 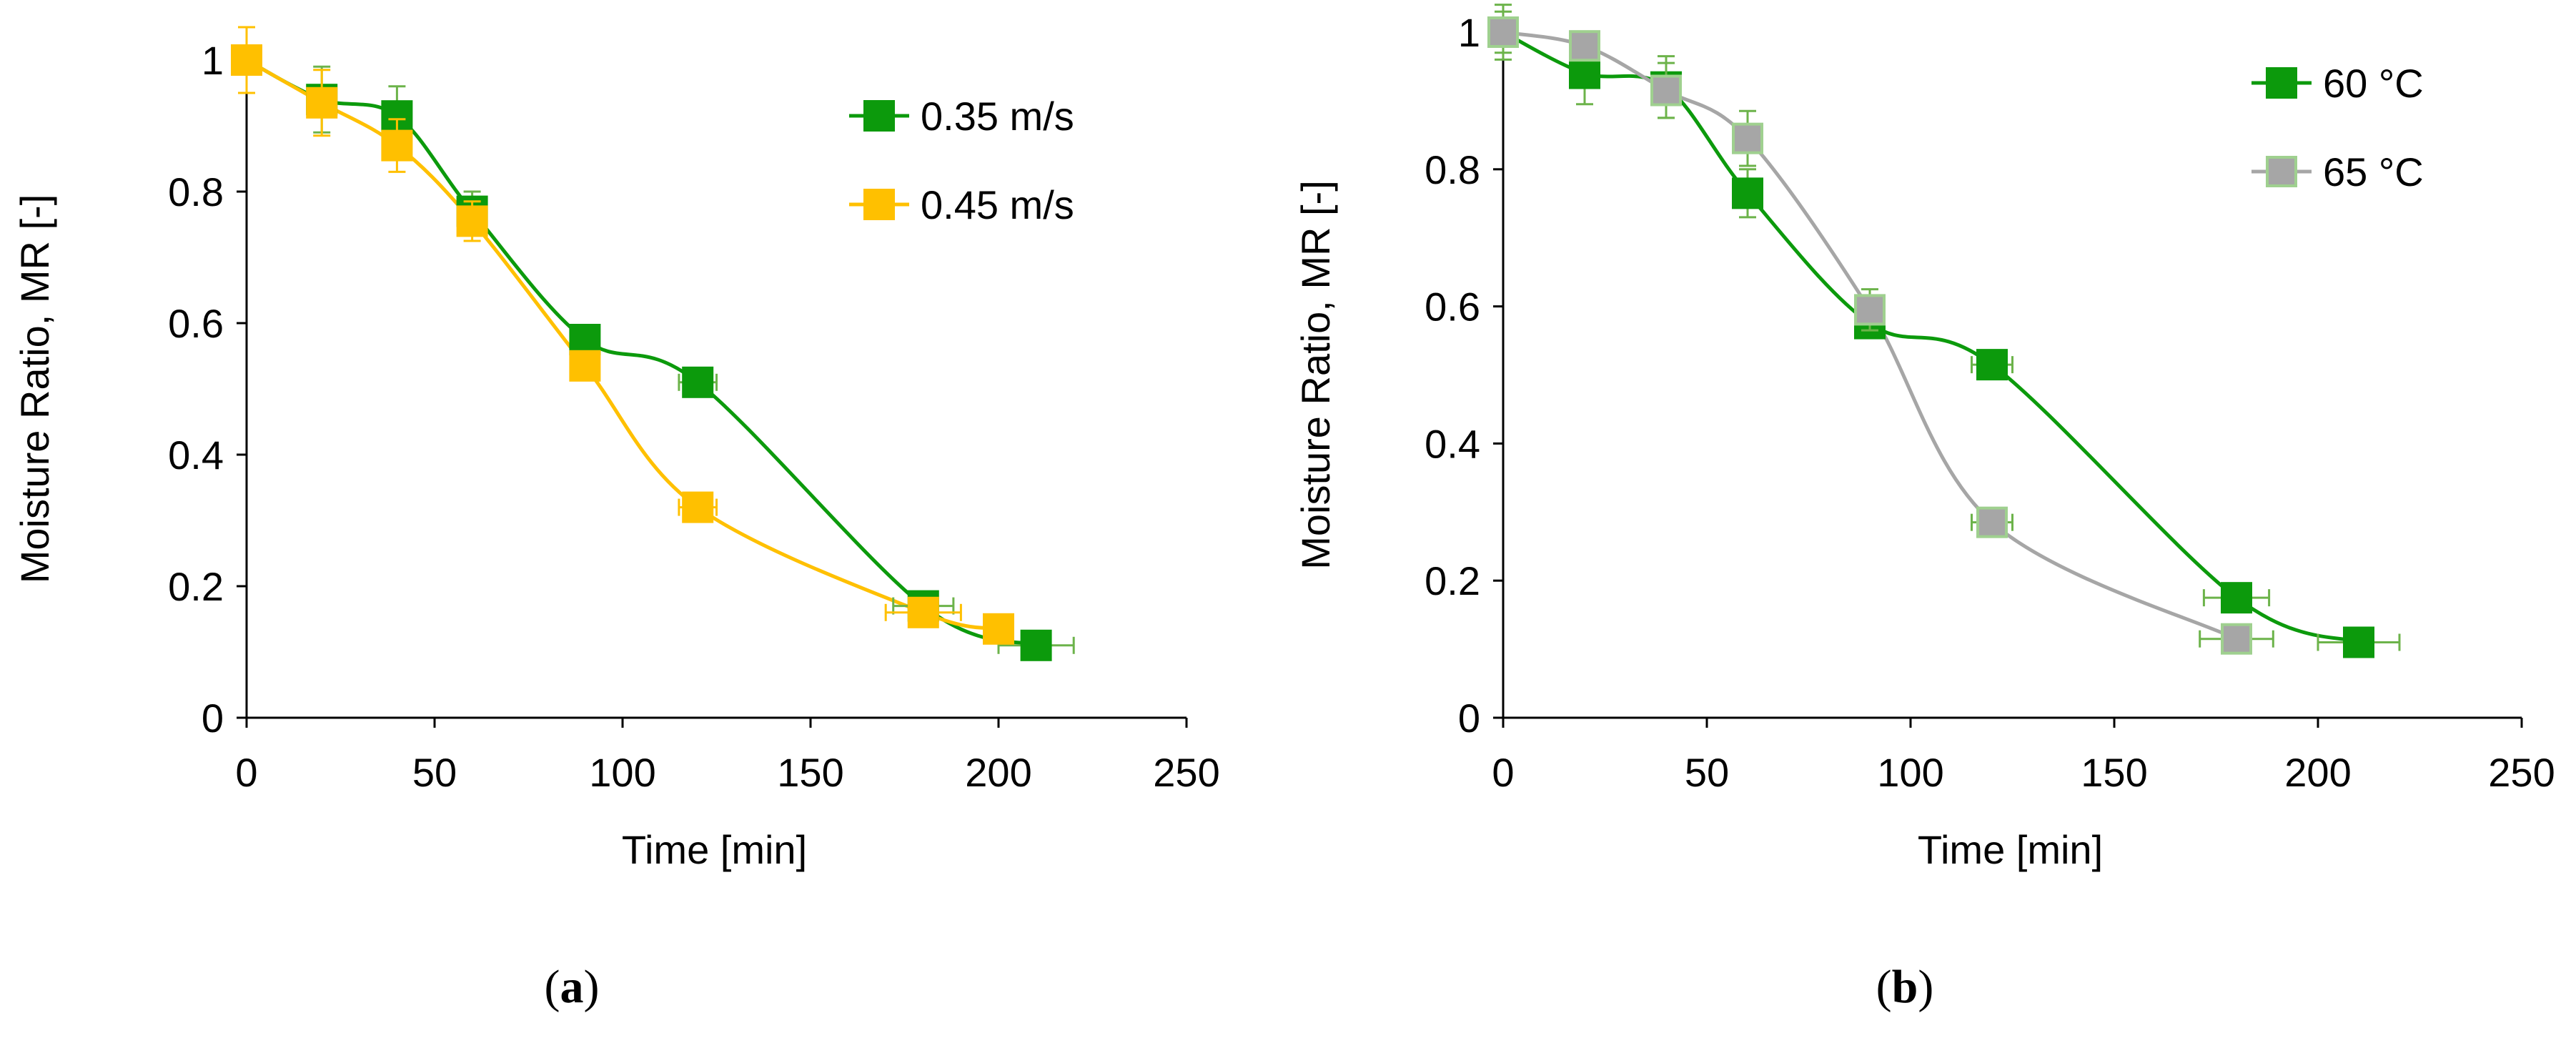 What do you see at coordinates (997, 204) in the screenshot?
I see `legend-label: 0.45 m/s` at bounding box center [997, 204].